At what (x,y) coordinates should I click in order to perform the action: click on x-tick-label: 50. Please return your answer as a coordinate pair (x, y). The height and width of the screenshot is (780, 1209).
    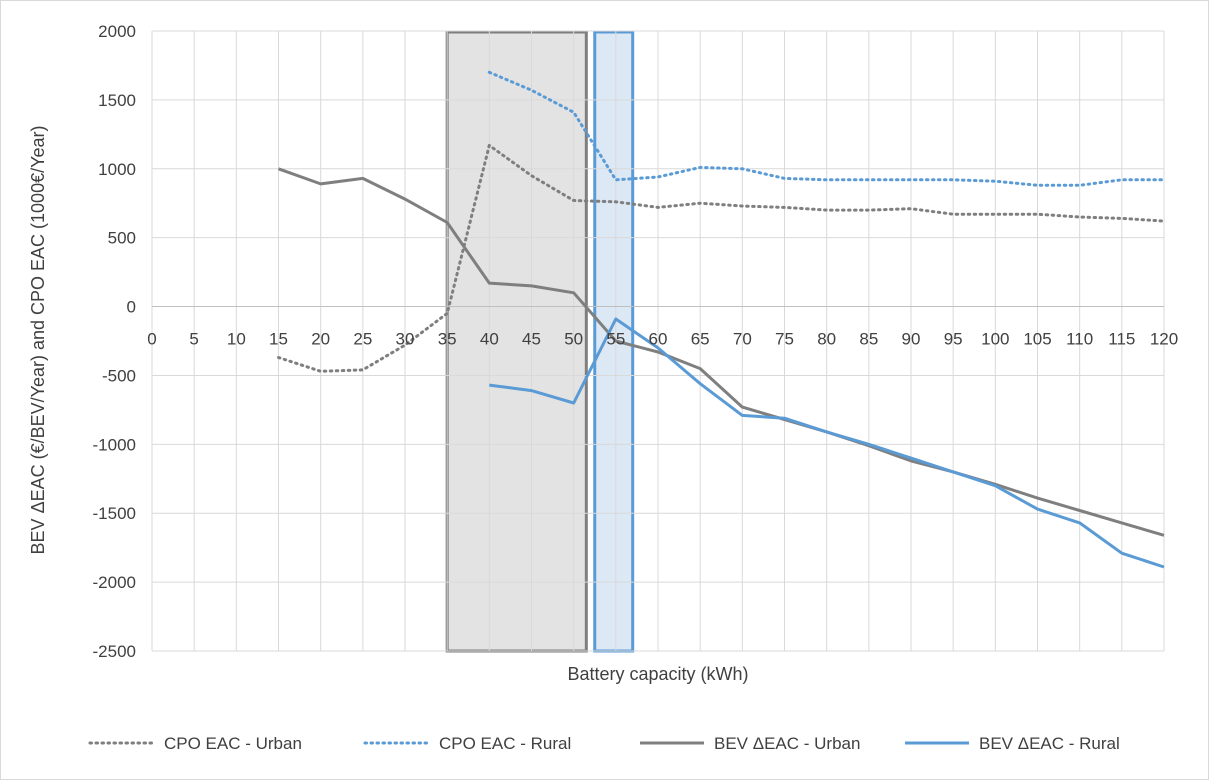
    Looking at the image, I should click on (573, 339).